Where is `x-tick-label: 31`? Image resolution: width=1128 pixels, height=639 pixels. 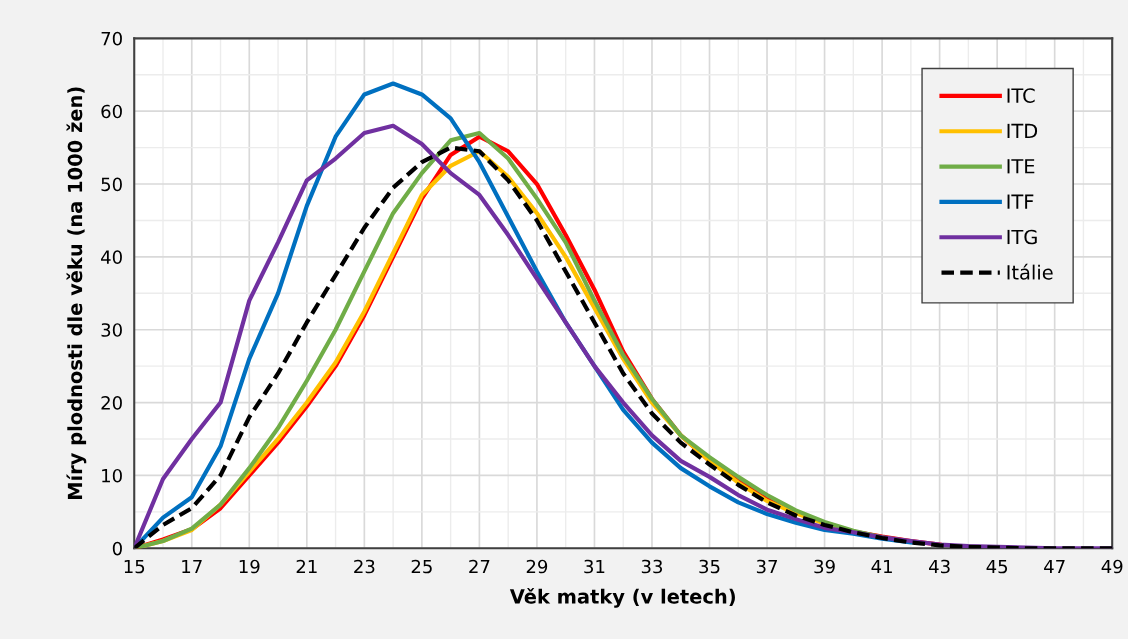
x-tick-label: 31 is located at coordinates (594, 566).